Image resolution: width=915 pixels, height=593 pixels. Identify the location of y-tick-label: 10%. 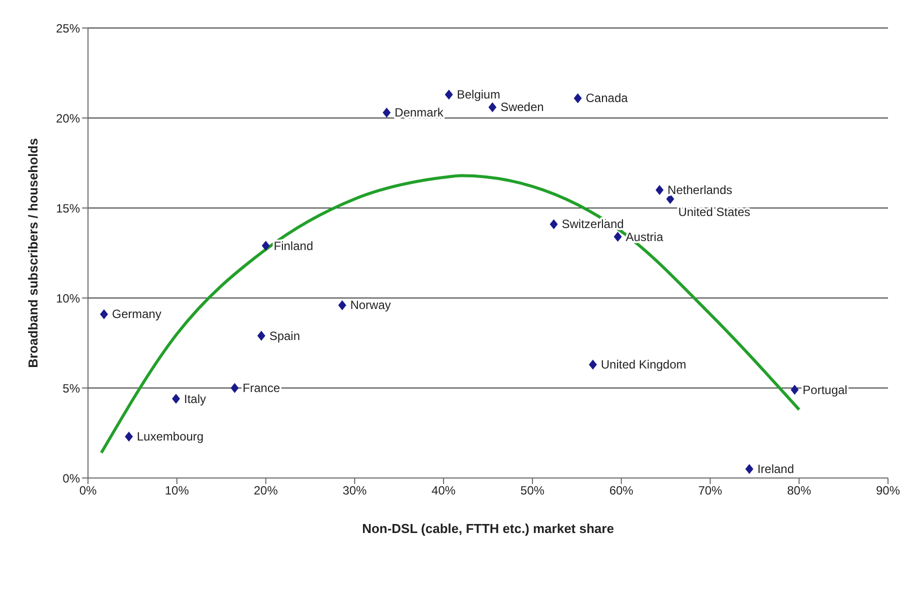
(68, 298).